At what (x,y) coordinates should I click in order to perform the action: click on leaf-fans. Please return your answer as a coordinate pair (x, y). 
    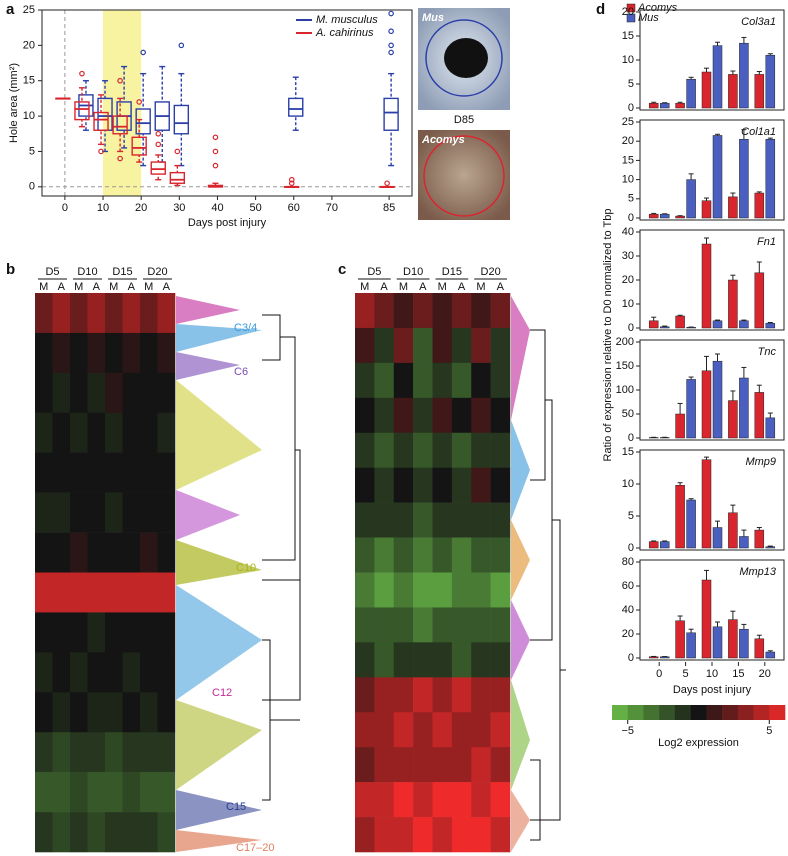
    Looking at the image, I should click on (520, 574).